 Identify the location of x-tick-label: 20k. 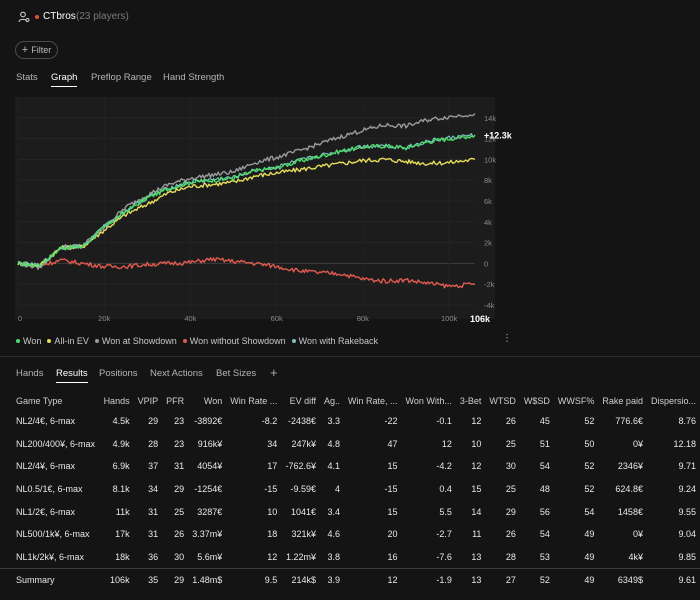
(104, 318).